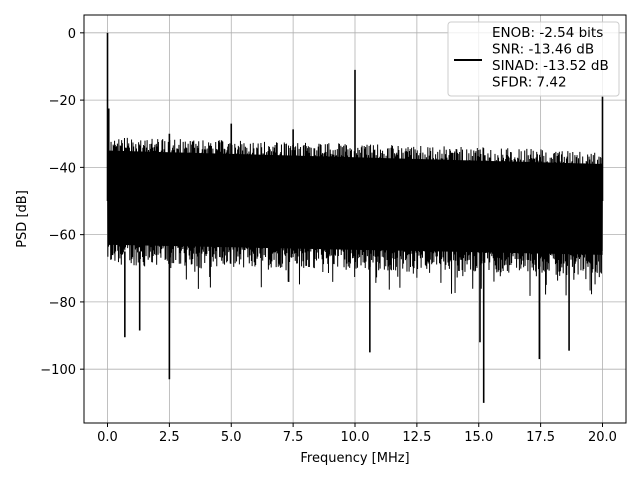 This screenshot has height=480, width=640. What do you see at coordinates (58, 370) in the screenshot?
I see `y-tick-label: −100` at bounding box center [58, 370].